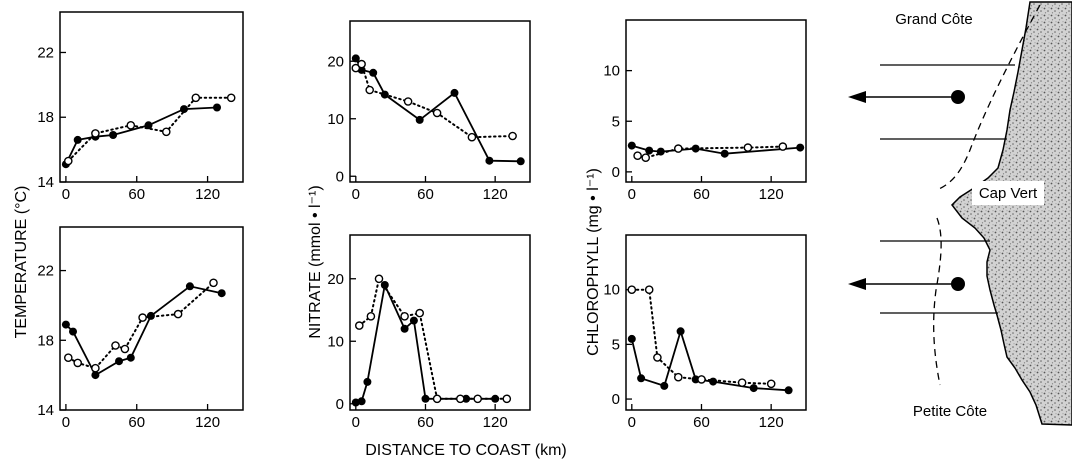 The height and width of the screenshot is (463, 1072). What do you see at coordinates (950, 411) in the screenshot?
I see `petite-cote-label: Petite Côte` at bounding box center [950, 411].